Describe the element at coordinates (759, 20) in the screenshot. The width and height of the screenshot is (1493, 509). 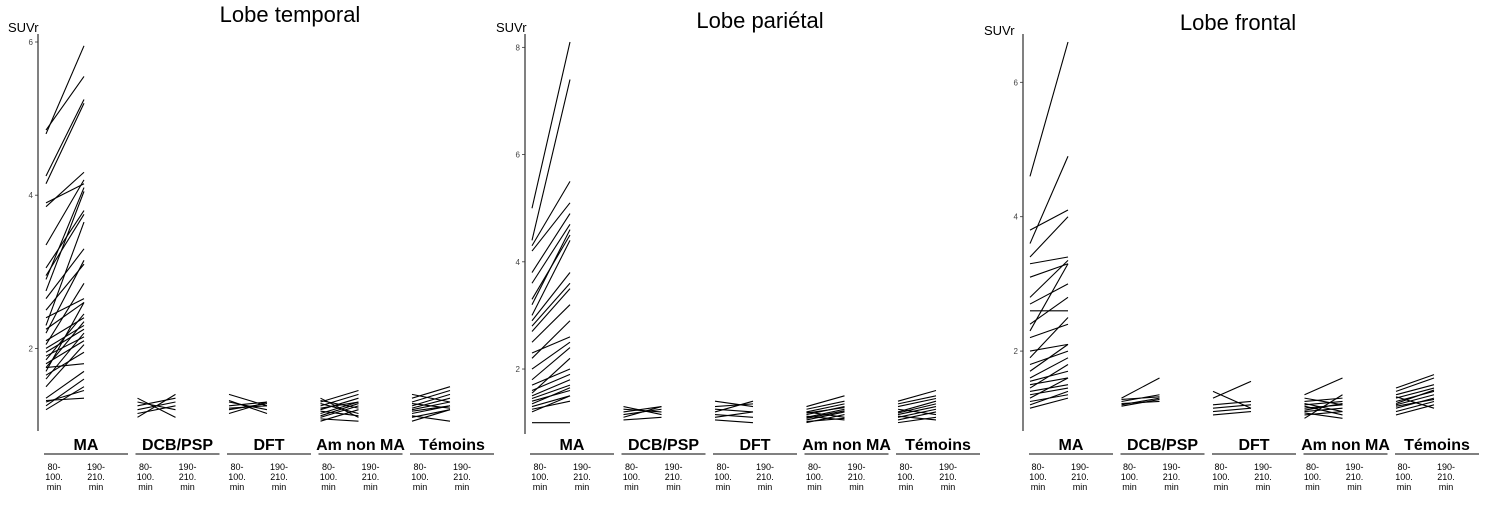
I see `panel-title: Lobe pariétal` at that location.